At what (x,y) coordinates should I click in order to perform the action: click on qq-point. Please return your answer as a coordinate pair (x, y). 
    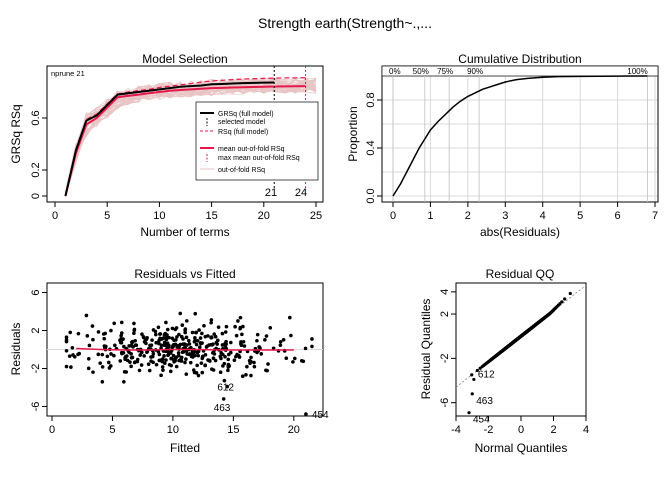
    Looking at the image, I should click on (472, 375).